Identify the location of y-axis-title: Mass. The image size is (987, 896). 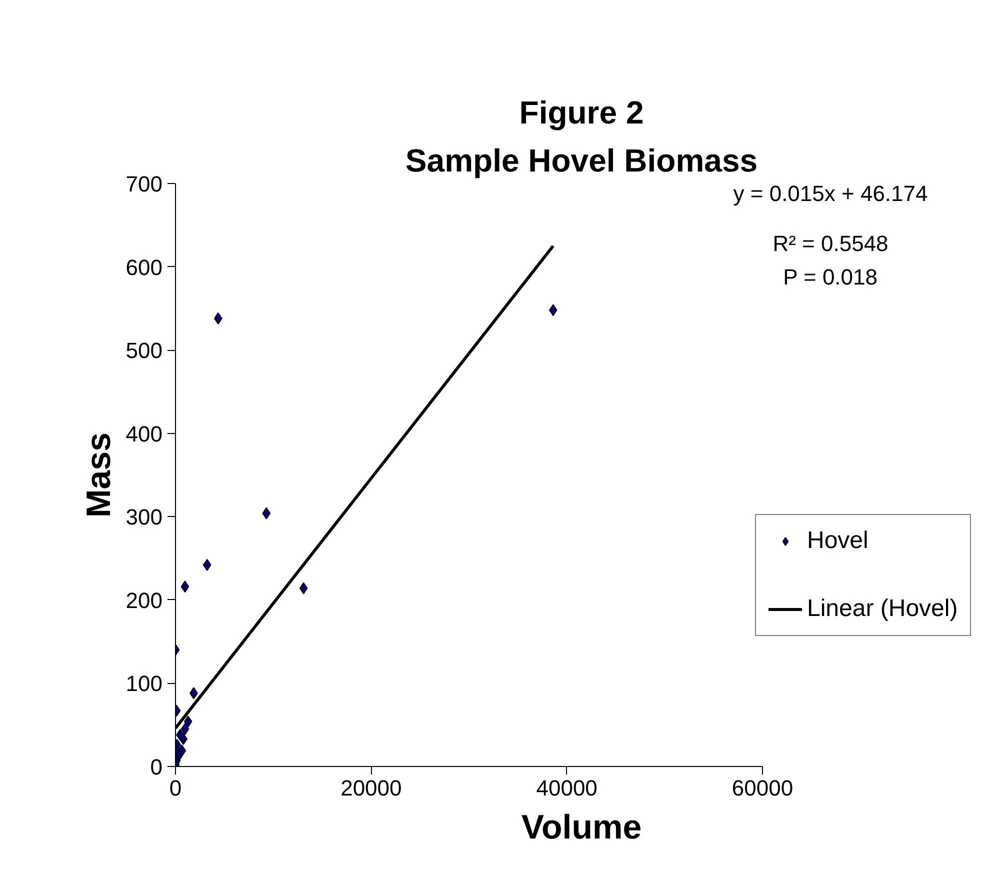
(99, 475).